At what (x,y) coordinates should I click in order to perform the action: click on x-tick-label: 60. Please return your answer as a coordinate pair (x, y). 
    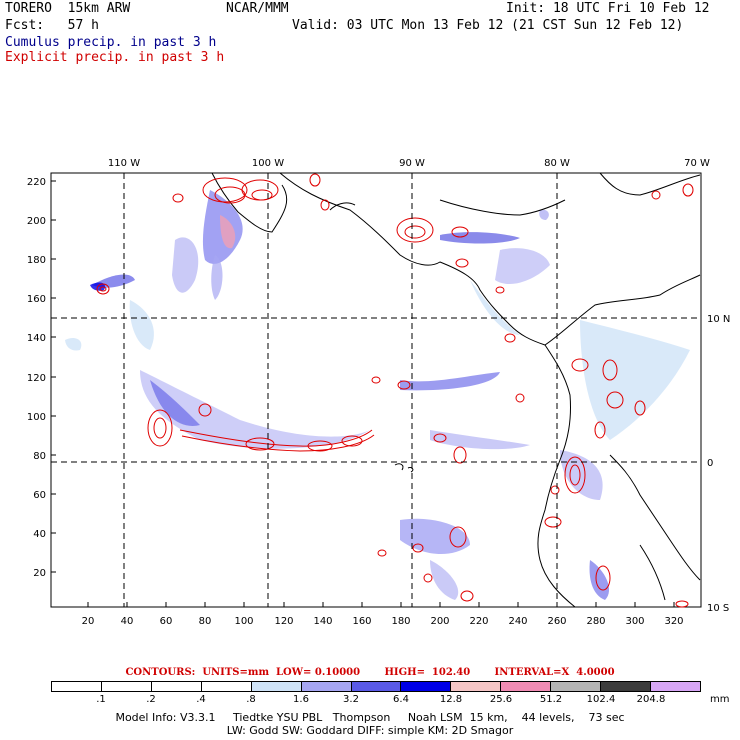
    Looking at the image, I should click on (166, 621).